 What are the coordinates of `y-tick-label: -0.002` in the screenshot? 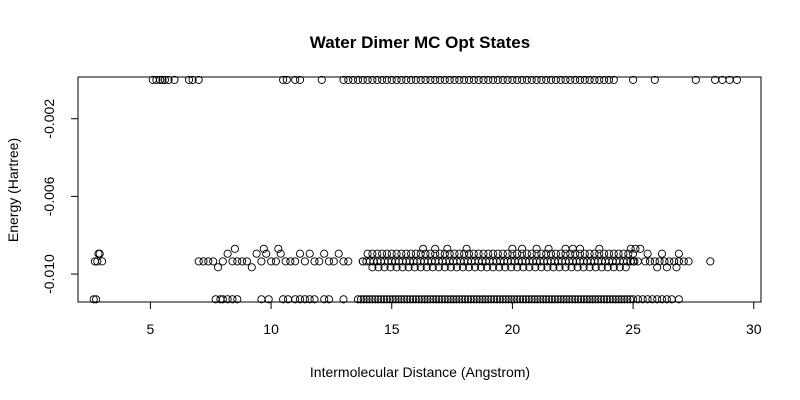 It's located at (49, 119).